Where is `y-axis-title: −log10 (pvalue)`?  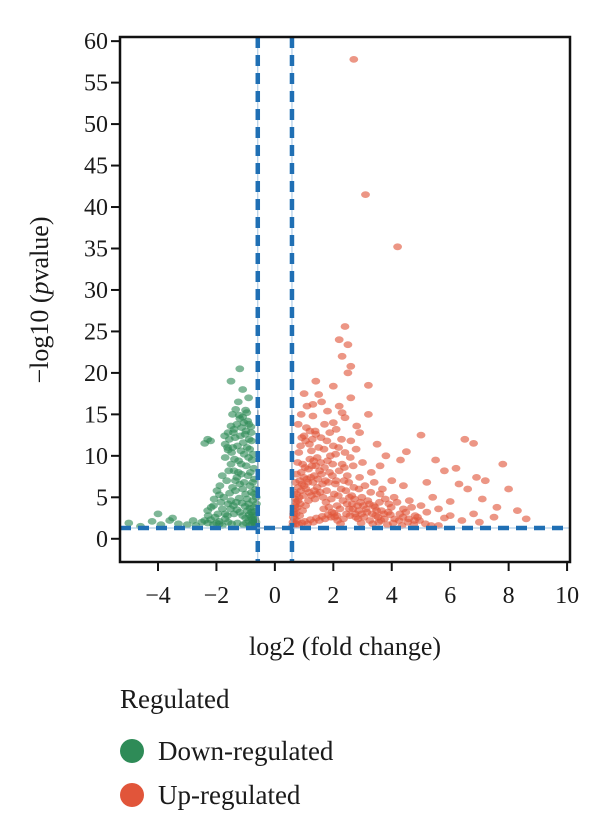
y-axis-title: −log10 (pvalue) is located at coordinates (39, 299).